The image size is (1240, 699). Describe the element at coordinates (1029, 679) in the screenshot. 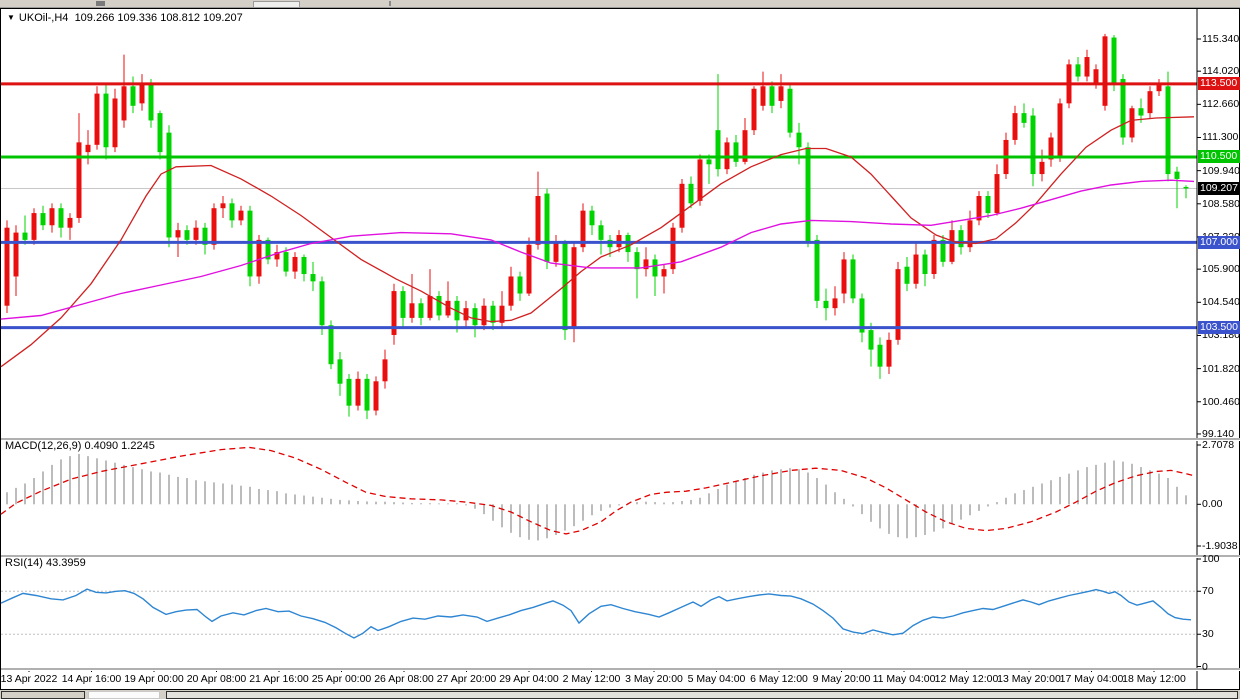

I see `time-label: 13 May 20:00` at that location.